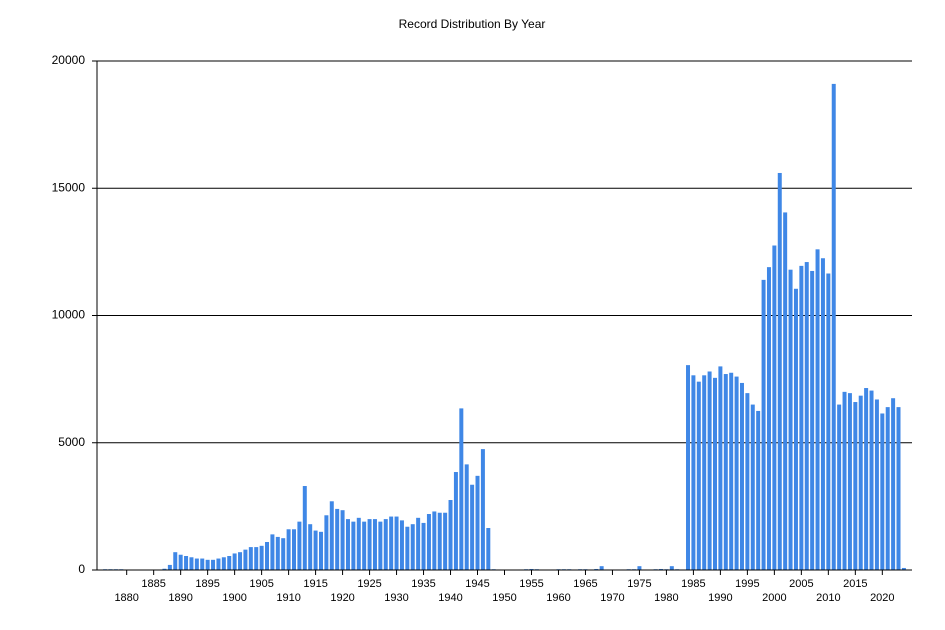 The height and width of the screenshot is (630, 945). What do you see at coordinates (882, 598) in the screenshot?
I see `x-tick-label: 2020` at bounding box center [882, 598].